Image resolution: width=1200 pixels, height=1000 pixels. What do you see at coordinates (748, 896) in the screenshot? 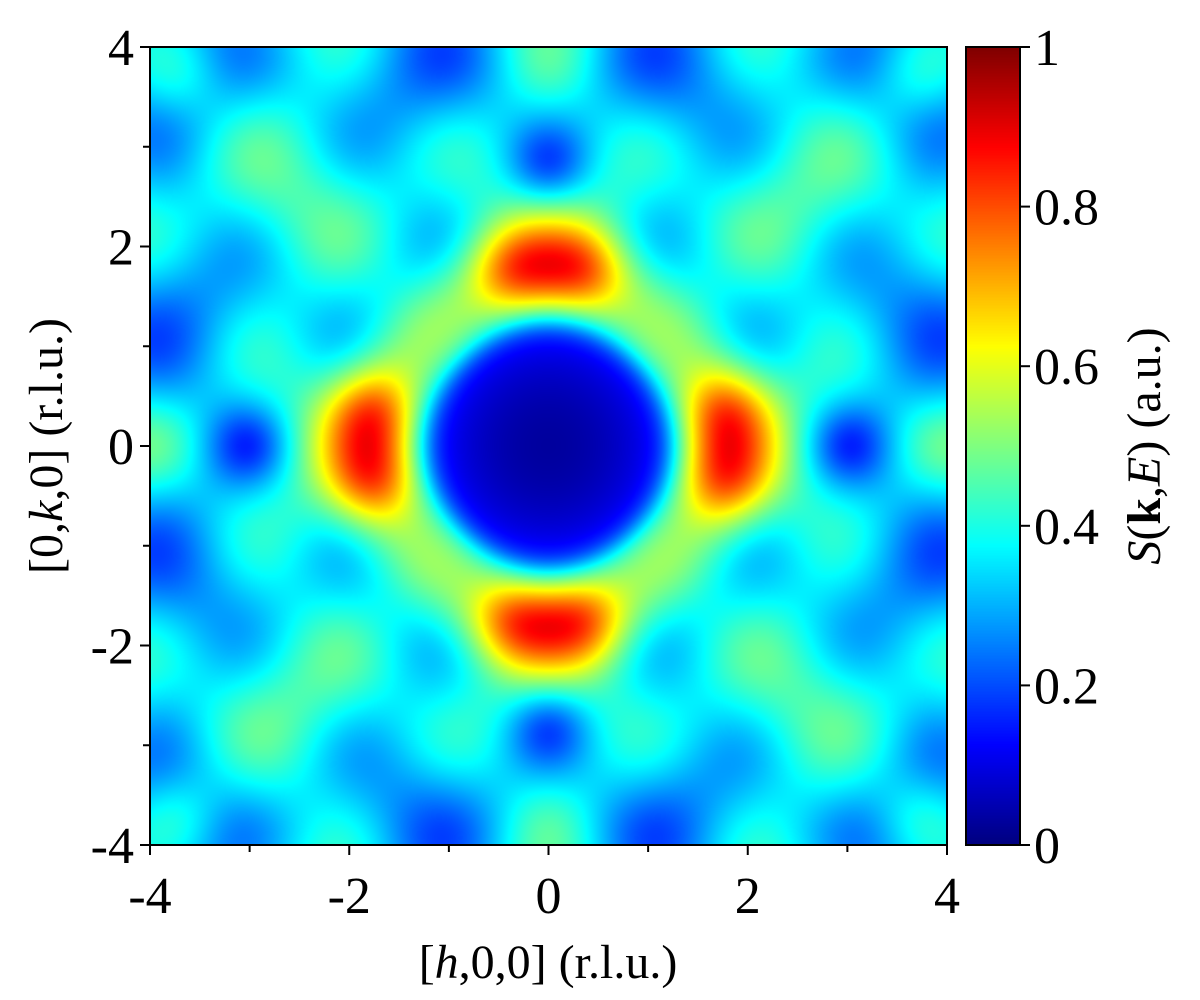
I see `x-tick-label: 2` at bounding box center [748, 896].